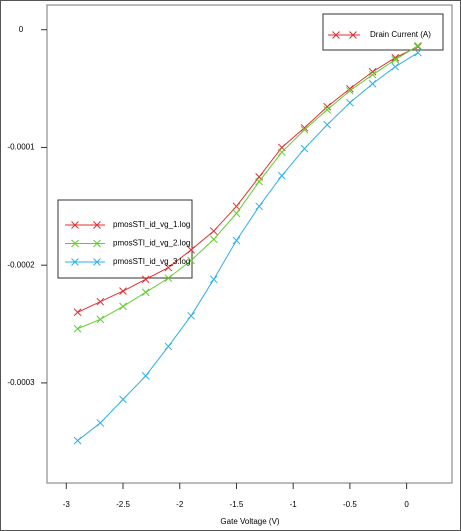 This screenshot has width=461, height=531. I want to click on legend-box, so click(125, 239).